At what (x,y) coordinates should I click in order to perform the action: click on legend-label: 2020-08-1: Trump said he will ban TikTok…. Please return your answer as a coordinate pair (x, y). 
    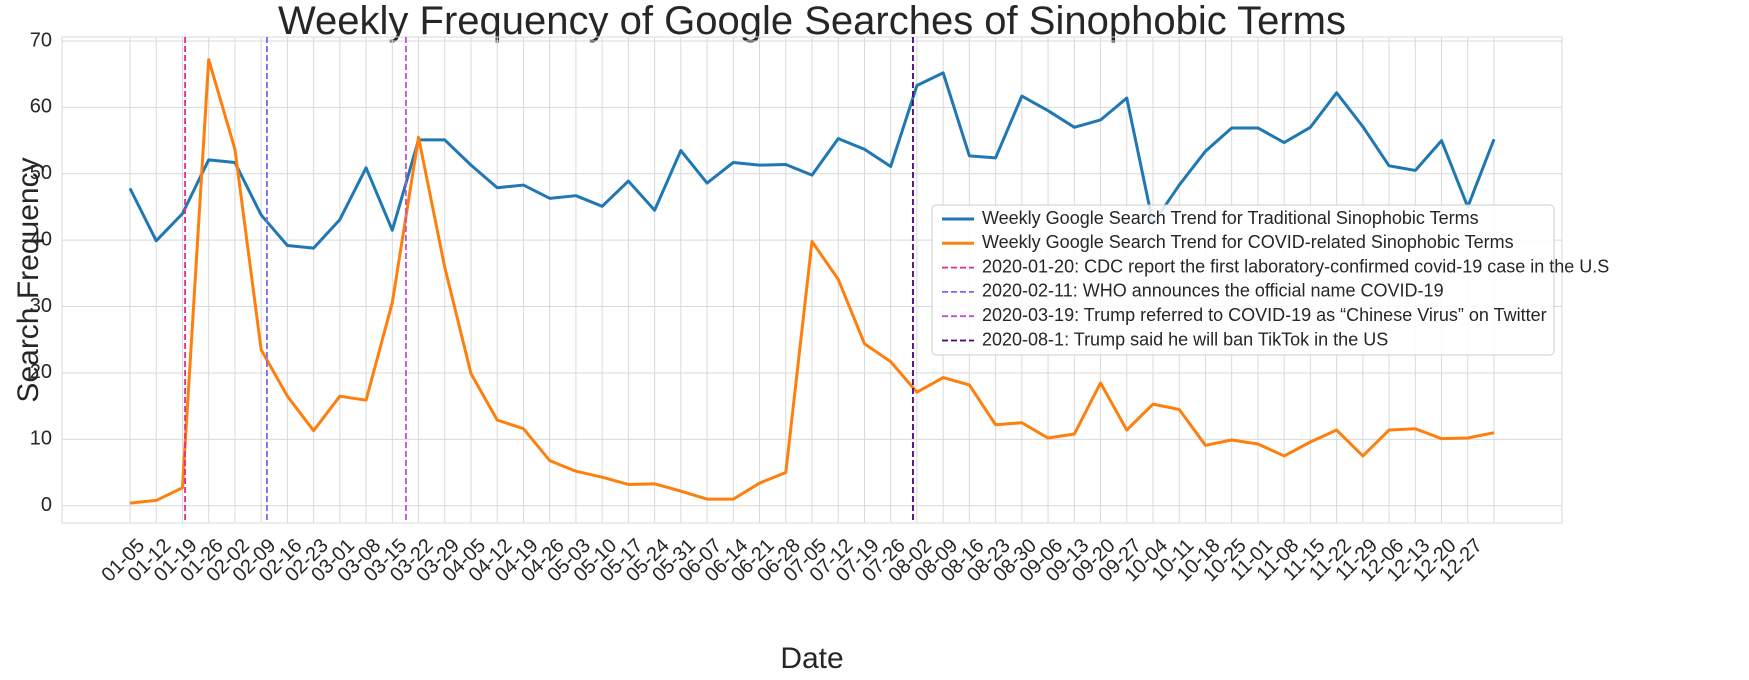
    Looking at the image, I should click on (1185, 339).